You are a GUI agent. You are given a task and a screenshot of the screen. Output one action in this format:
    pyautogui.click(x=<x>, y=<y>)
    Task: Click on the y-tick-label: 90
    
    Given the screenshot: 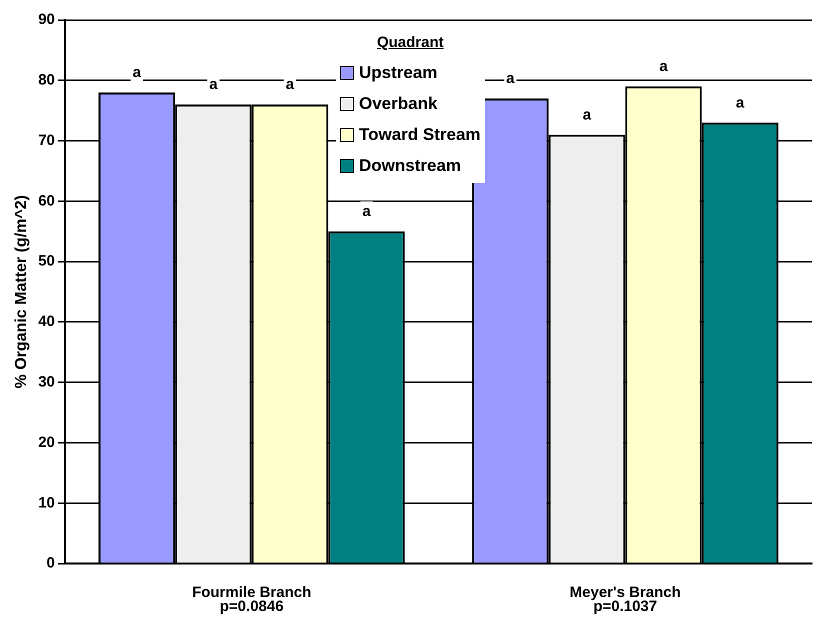 What is the action you would take?
    pyautogui.click(x=46, y=19)
    